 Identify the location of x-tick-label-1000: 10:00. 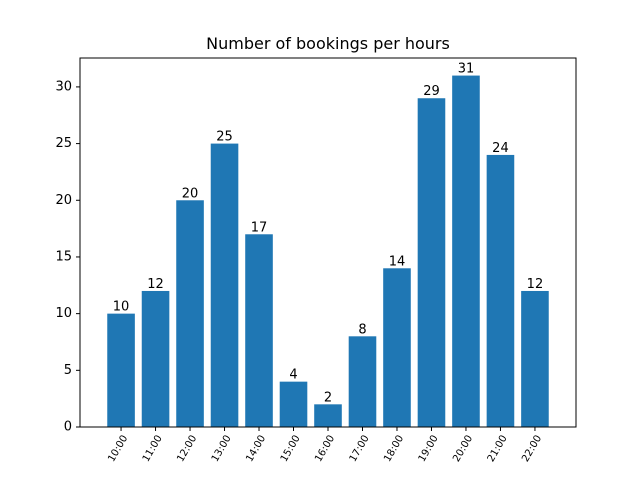
(118, 449).